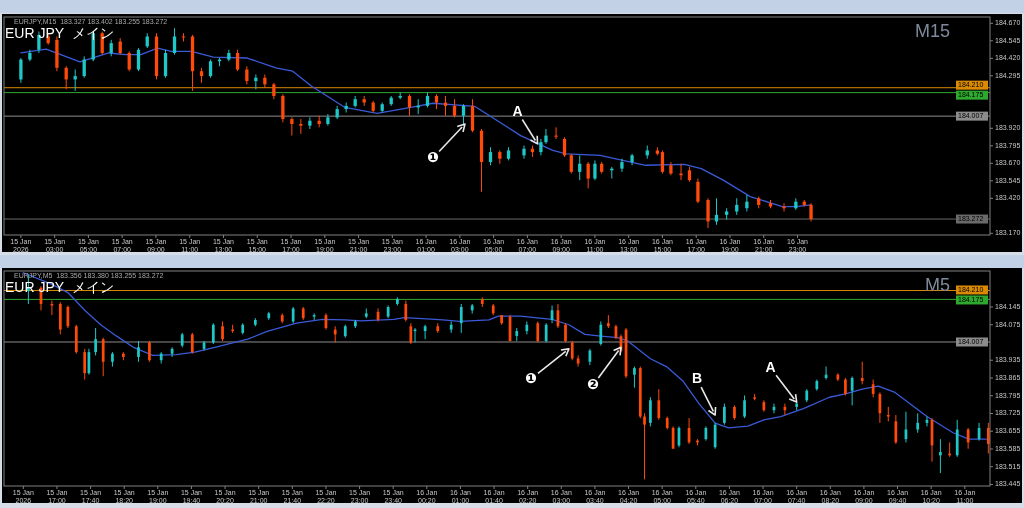 The height and width of the screenshot is (508, 1024). What do you see at coordinates (593, 384) in the screenshot?
I see `annotation: ❷` at bounding box center [593, 384].